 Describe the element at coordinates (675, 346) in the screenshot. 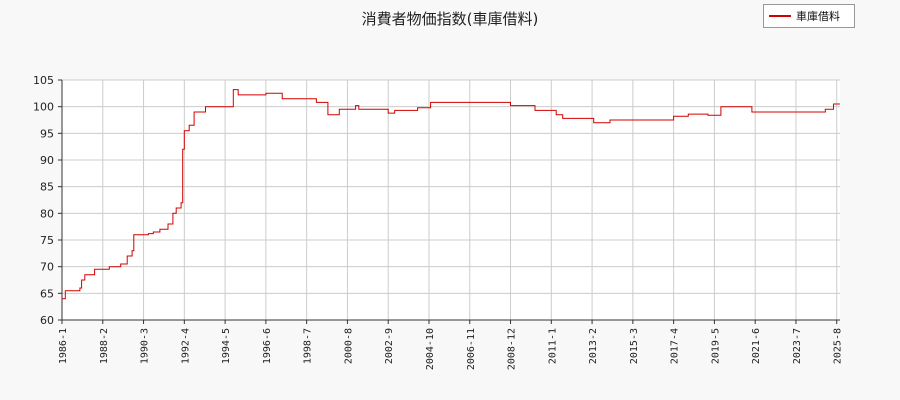

I see `x-tick-label: 2017-4` at that location.